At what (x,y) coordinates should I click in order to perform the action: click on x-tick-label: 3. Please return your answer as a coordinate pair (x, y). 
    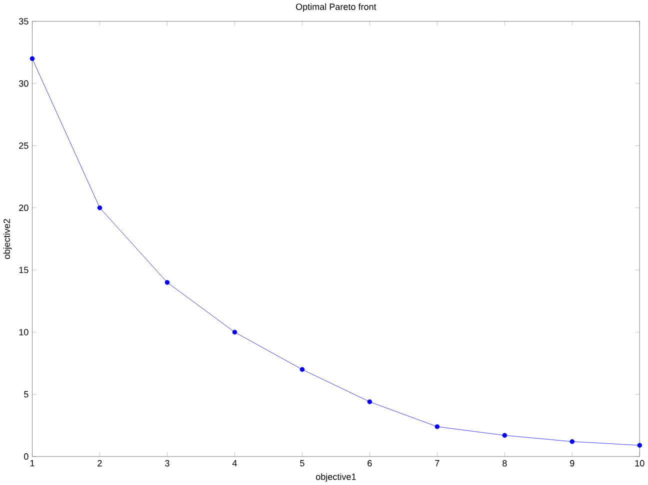
    Looking at the image, I should click on (167, 463).